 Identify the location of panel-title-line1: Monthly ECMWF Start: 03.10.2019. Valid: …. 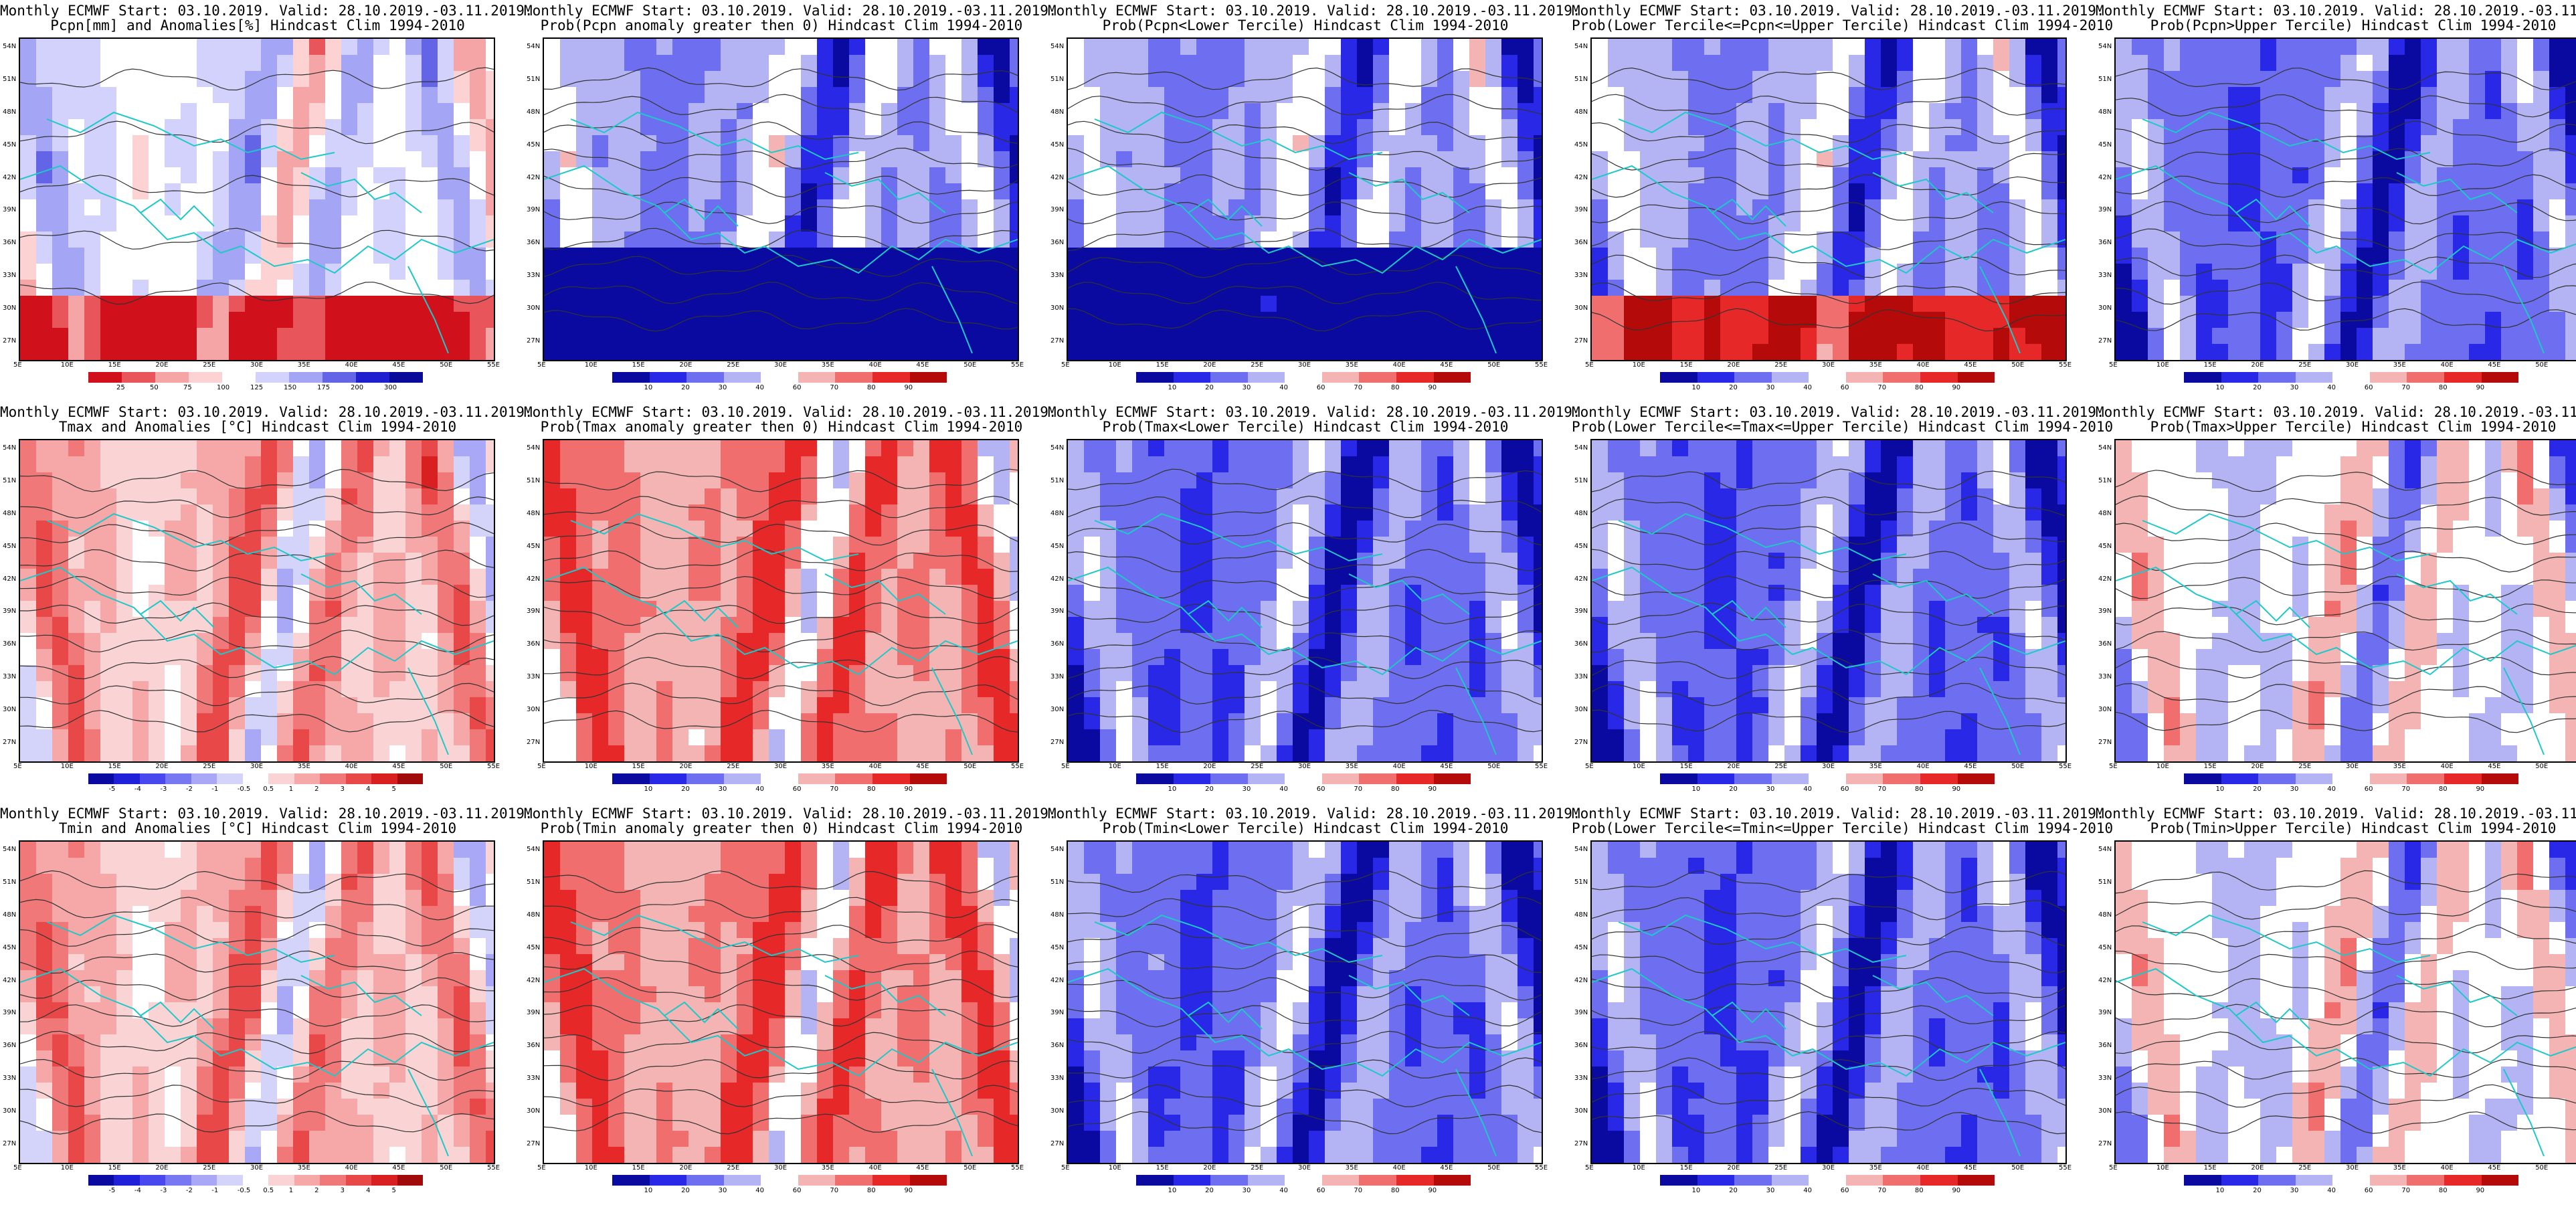
(2336, 412).